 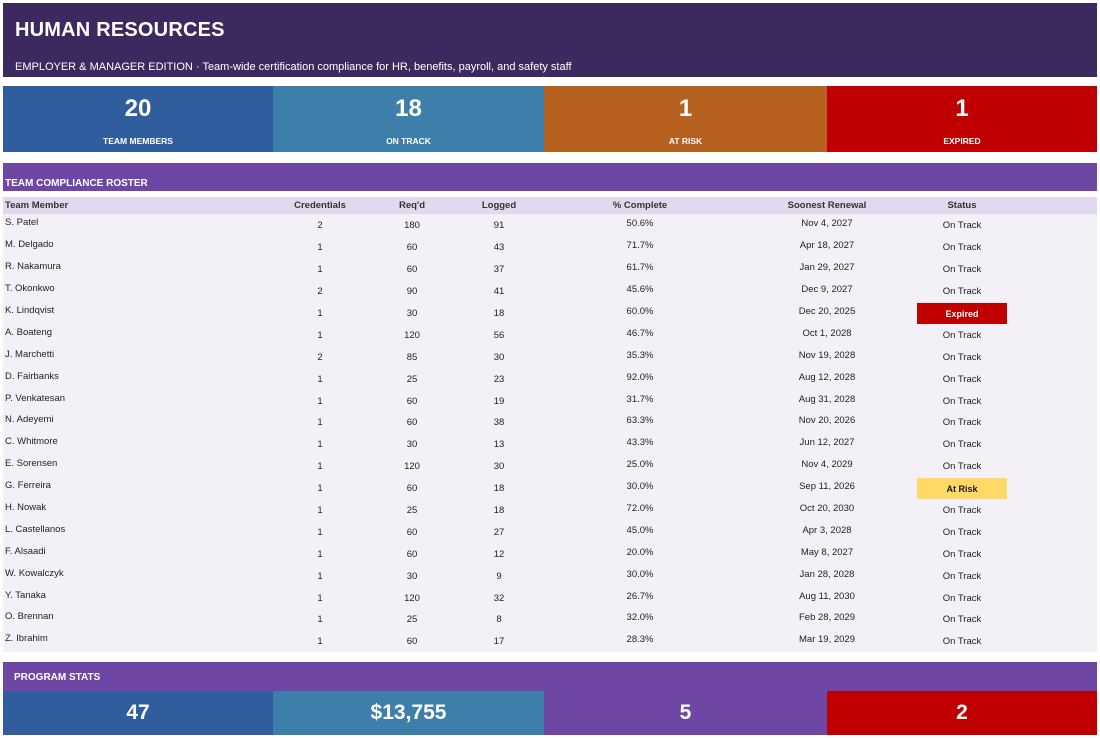 What do you see at coordinates (37, 205) in the screenshot?
I see `column-header-team-member: Team Member` at bounding box center [37, 205].